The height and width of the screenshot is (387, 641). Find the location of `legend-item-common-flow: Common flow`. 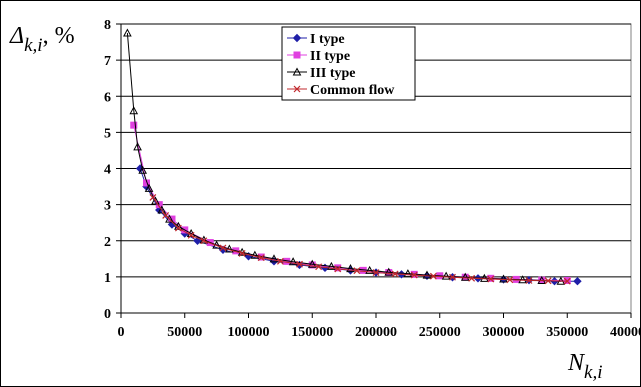

legend-item-common-flow: Common flow is located at coordinates (341, 90).